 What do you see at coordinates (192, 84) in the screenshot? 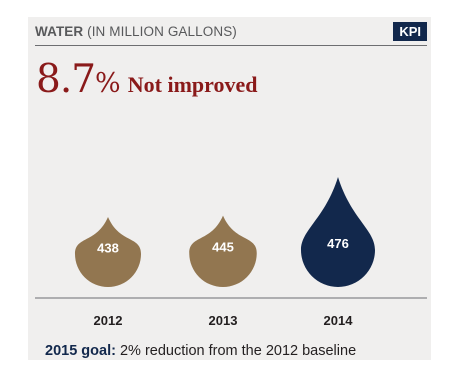
I see `headline-status: Not improved` at bounding box center [192, 84].